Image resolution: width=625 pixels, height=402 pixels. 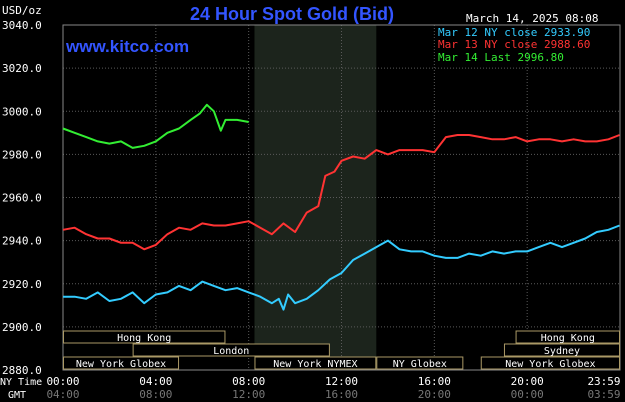 I want to click on ny-time-label: NY Time, so click(x=21, y=382).